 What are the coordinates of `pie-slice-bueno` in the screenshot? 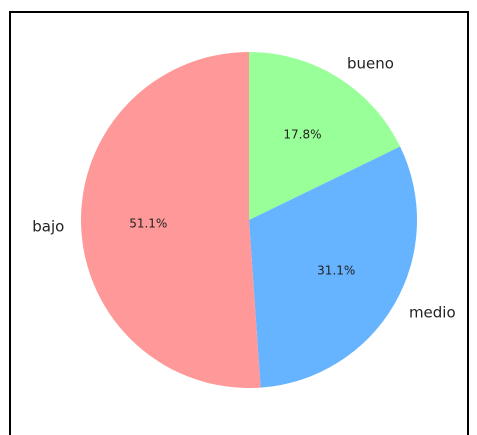 It's located at (325, 136).